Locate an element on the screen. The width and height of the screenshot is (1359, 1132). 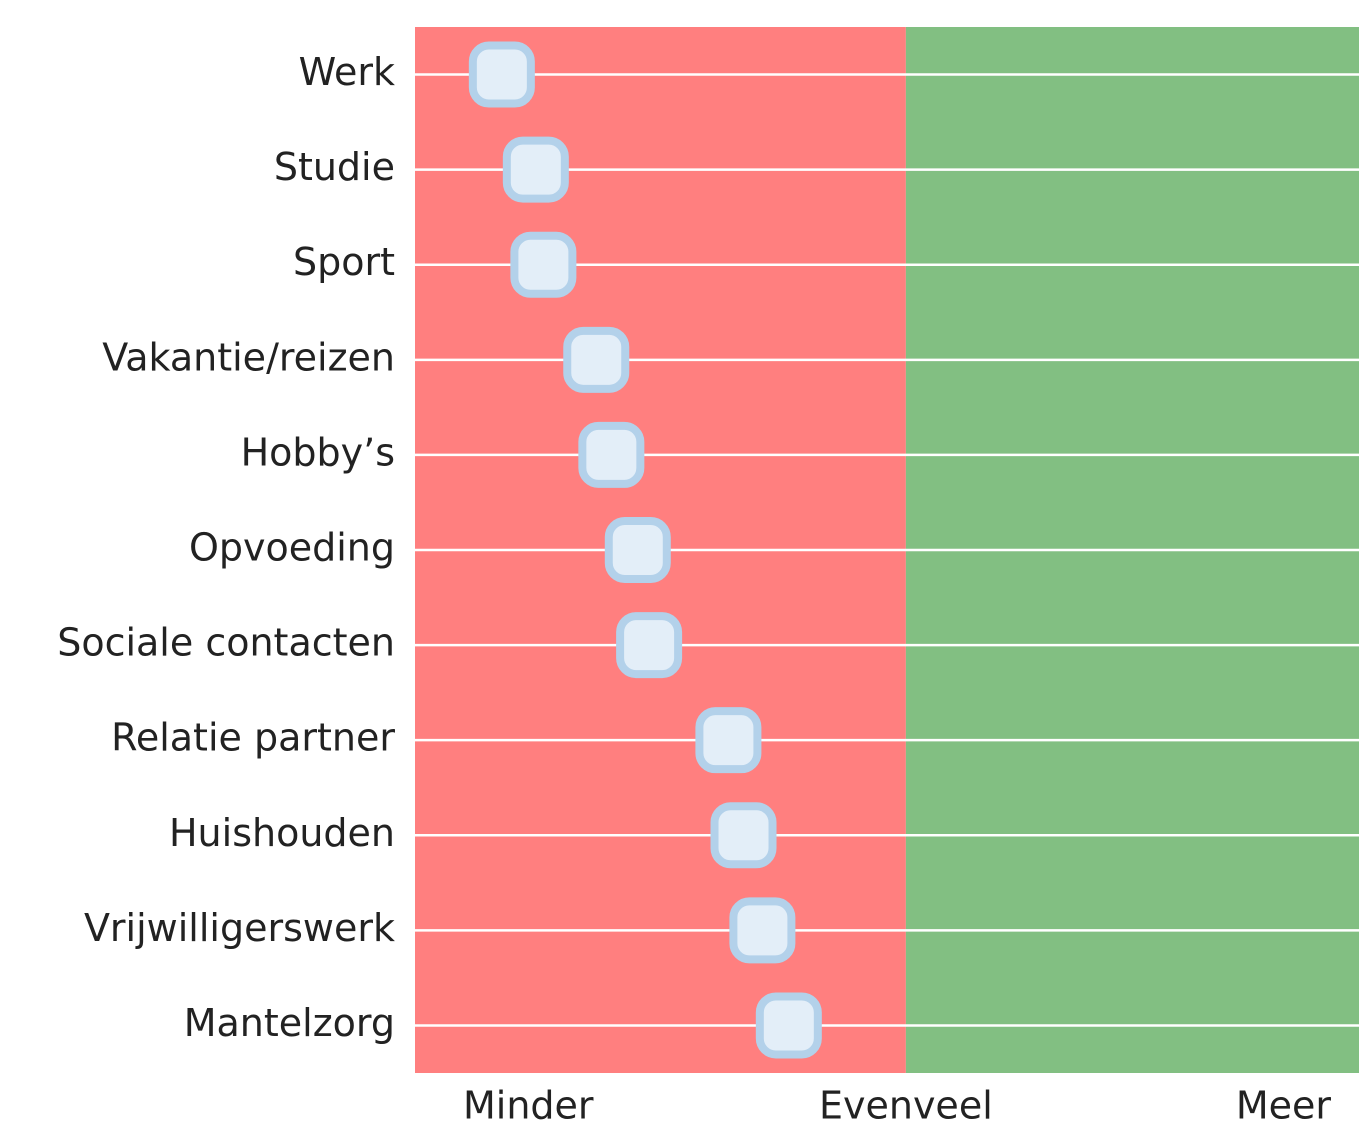
y-tick-label: Sport is located at coordinates (344, 262).